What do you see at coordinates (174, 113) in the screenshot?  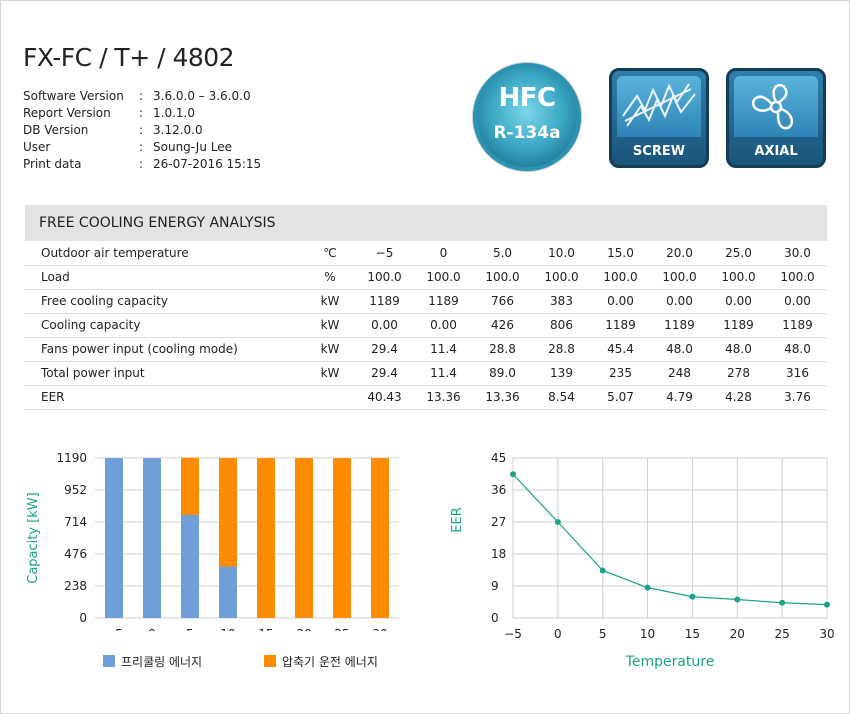 I see `info-value: 1.0.1.0` at bounding box center [174, 113].